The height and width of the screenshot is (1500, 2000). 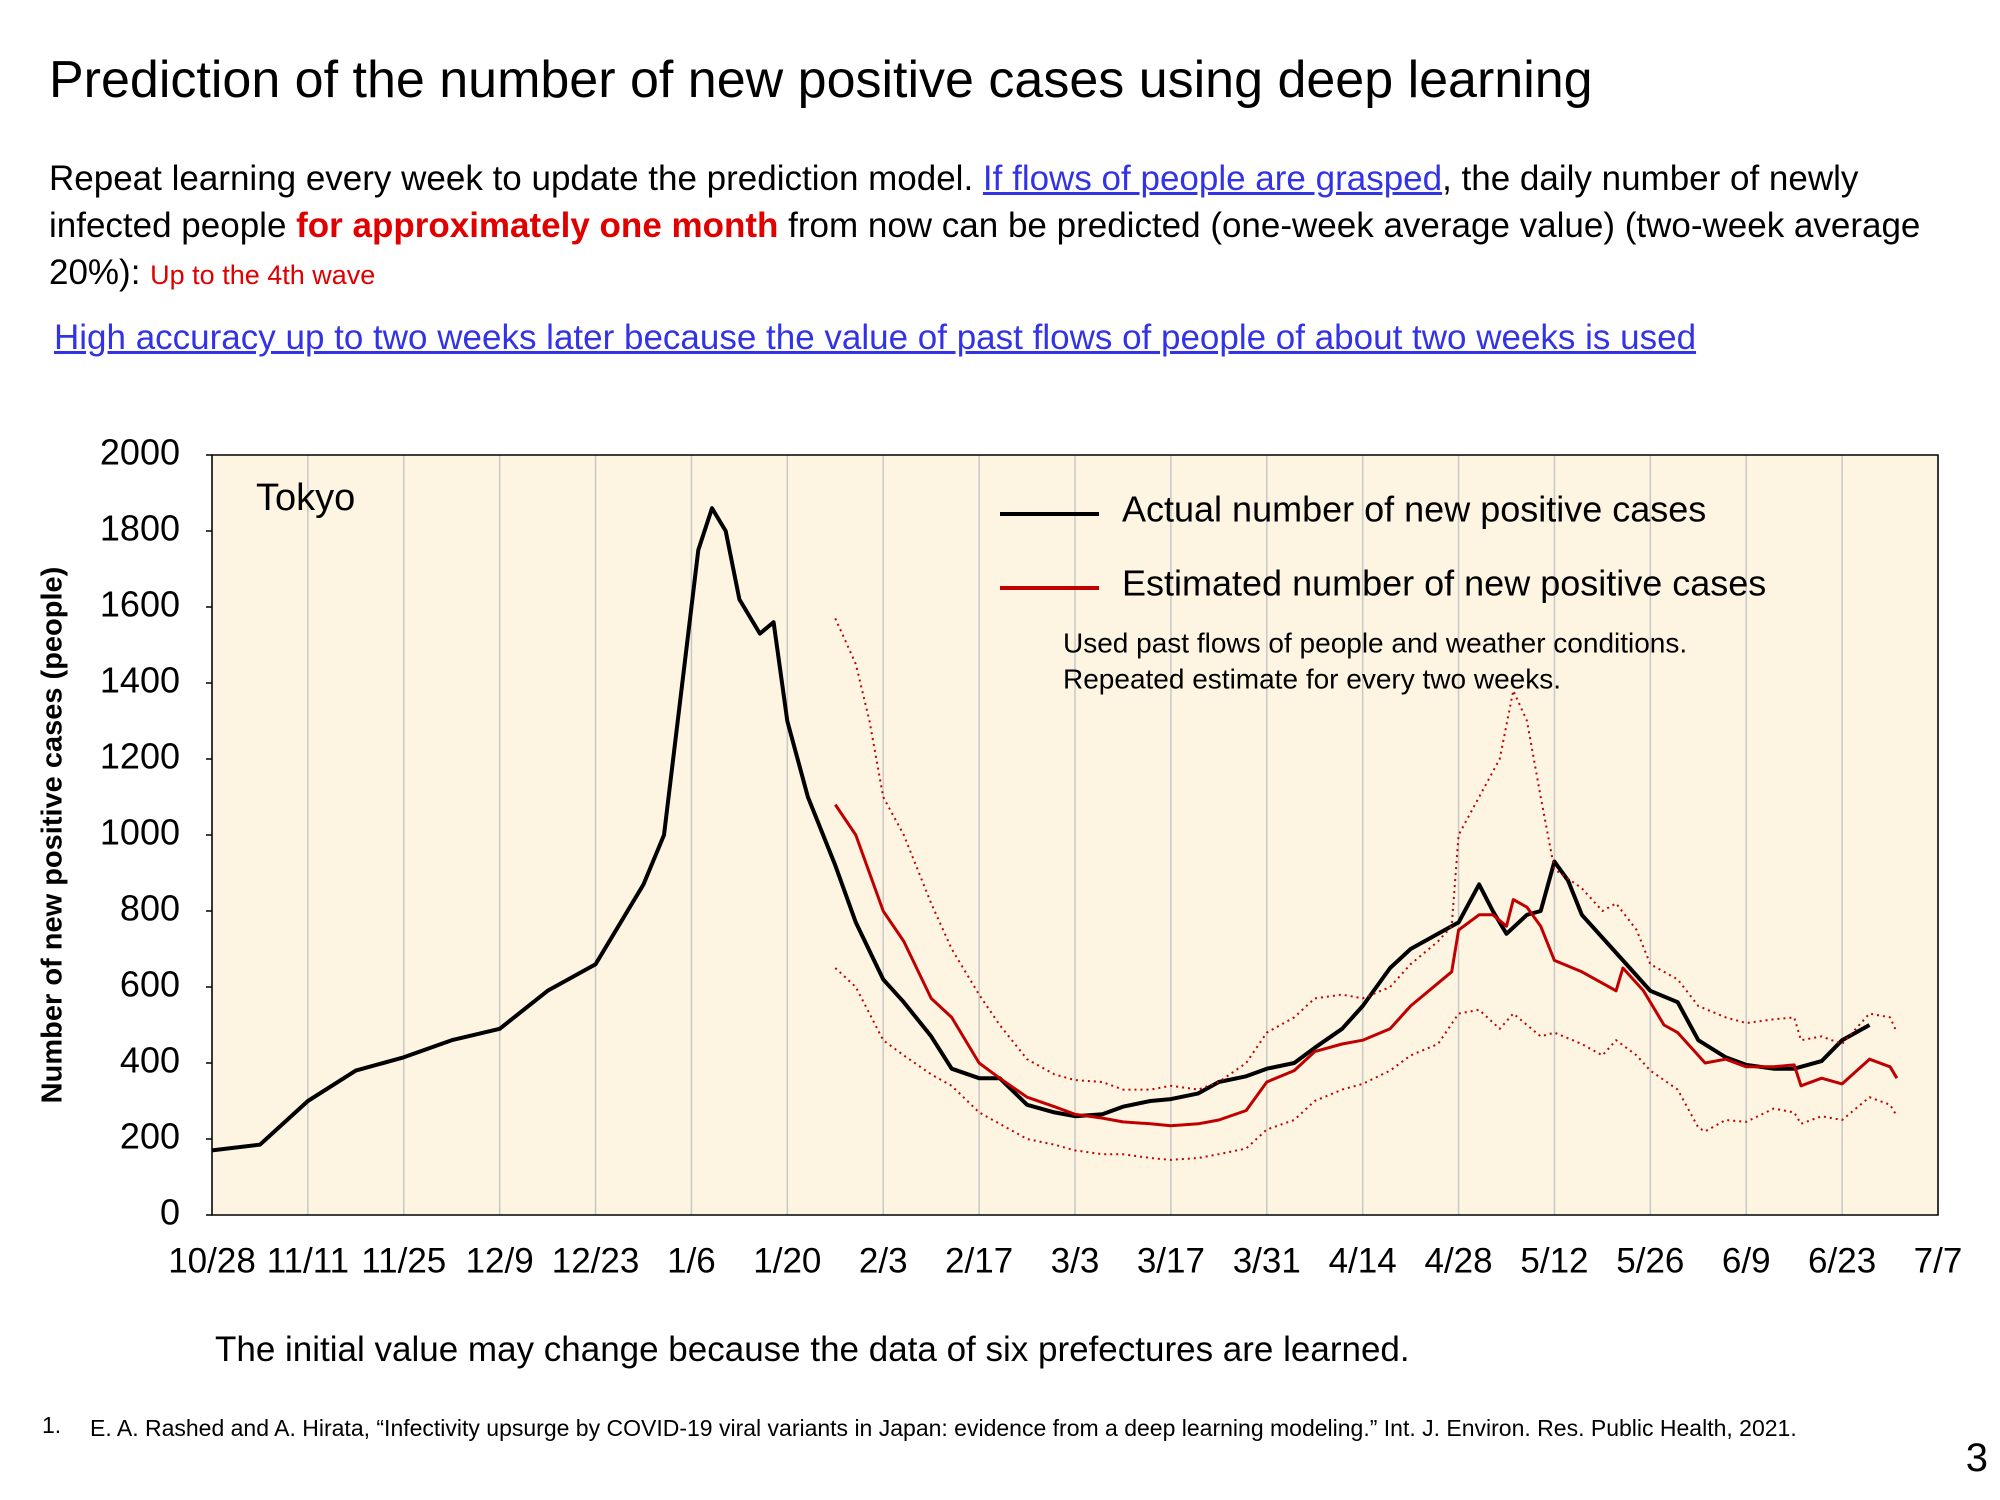 What do you see at coordinates (403, 1260) in the screenshot?
I see `x-tick-label: 11/25` at bounding box center [403, 1260].